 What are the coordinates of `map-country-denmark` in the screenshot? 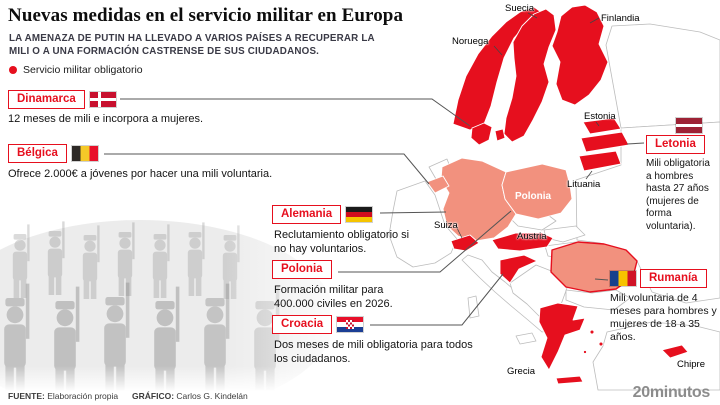 It's located at (481, 134).